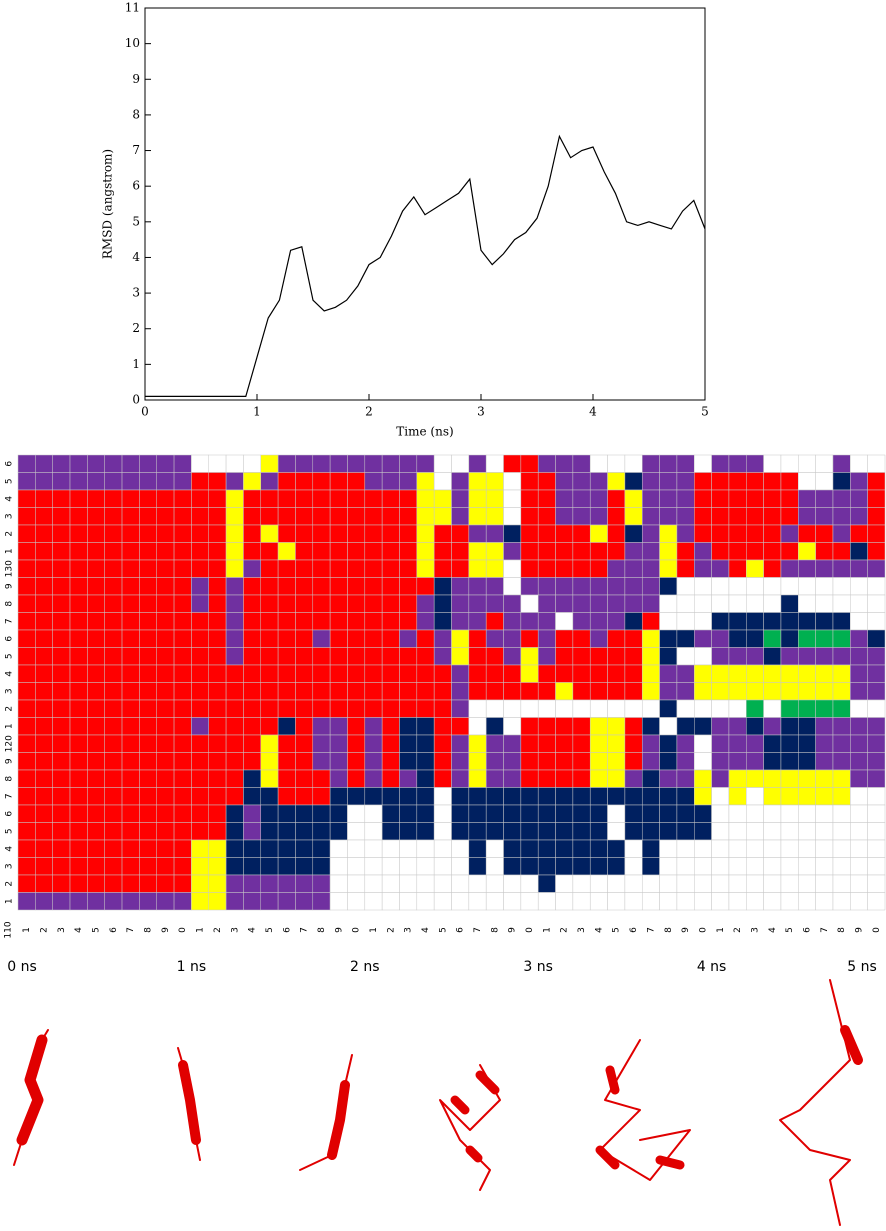 The image size is (886, 1231). What do you see at coordinates (10, 691) in the screenshot?
I see `row-label: 3` at bounding box center [10, 691].